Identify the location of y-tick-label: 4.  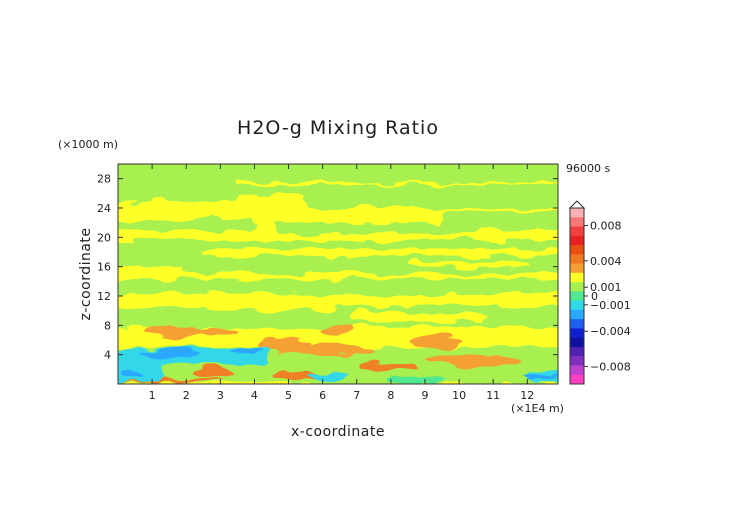
(107, 355).